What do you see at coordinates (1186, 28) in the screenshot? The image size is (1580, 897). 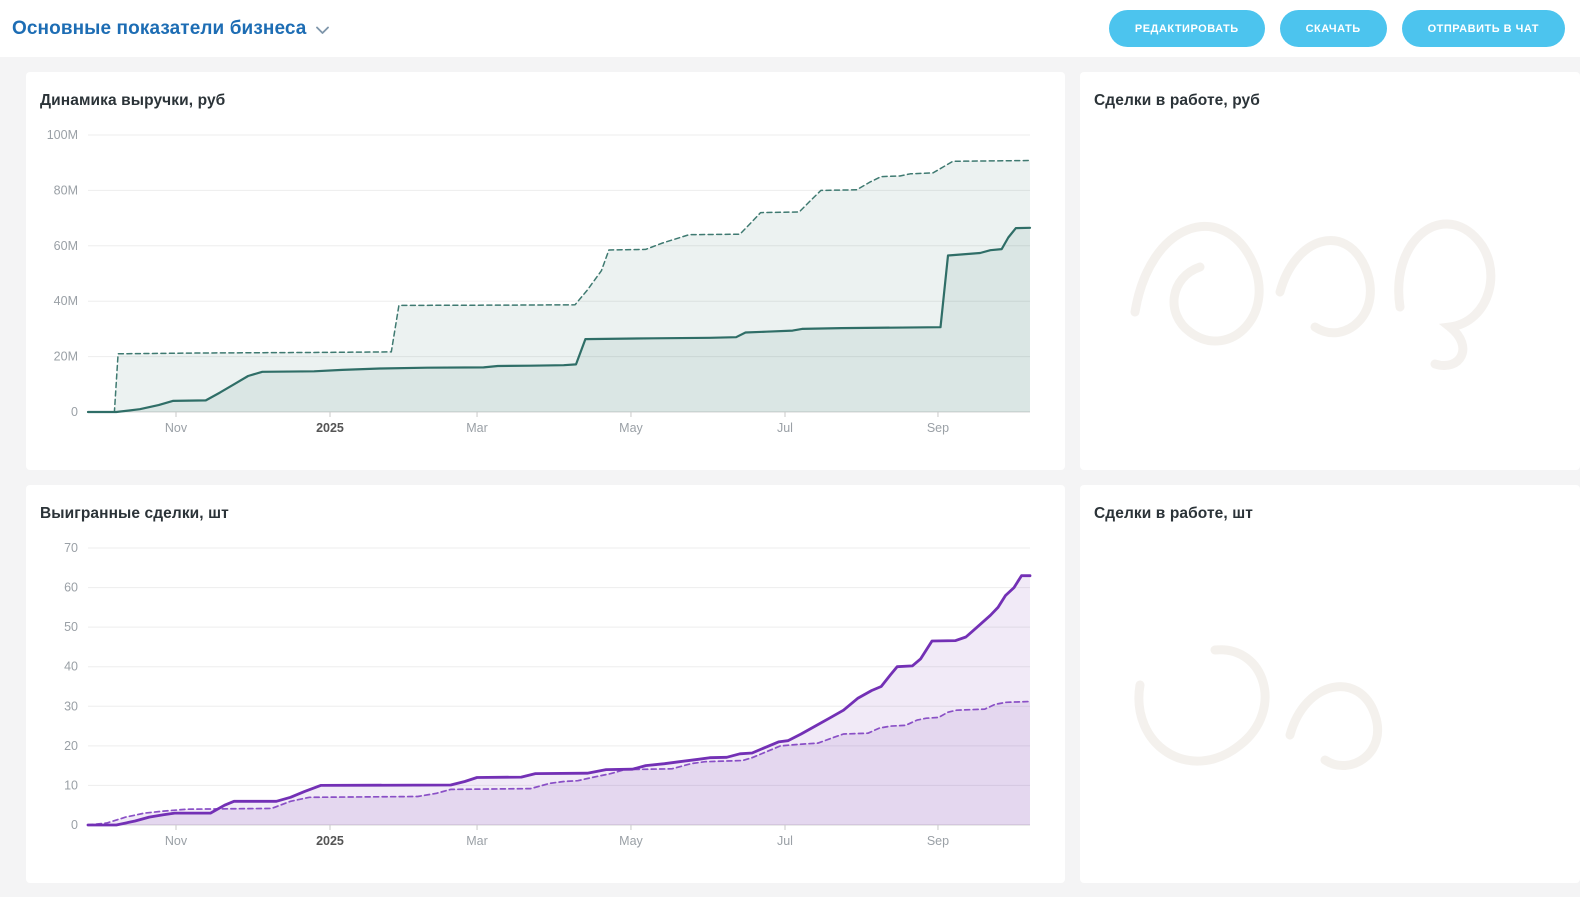 I see `edit-button: РЕДАКТИРОВАТЬ` at bounding box center [1186, 28].